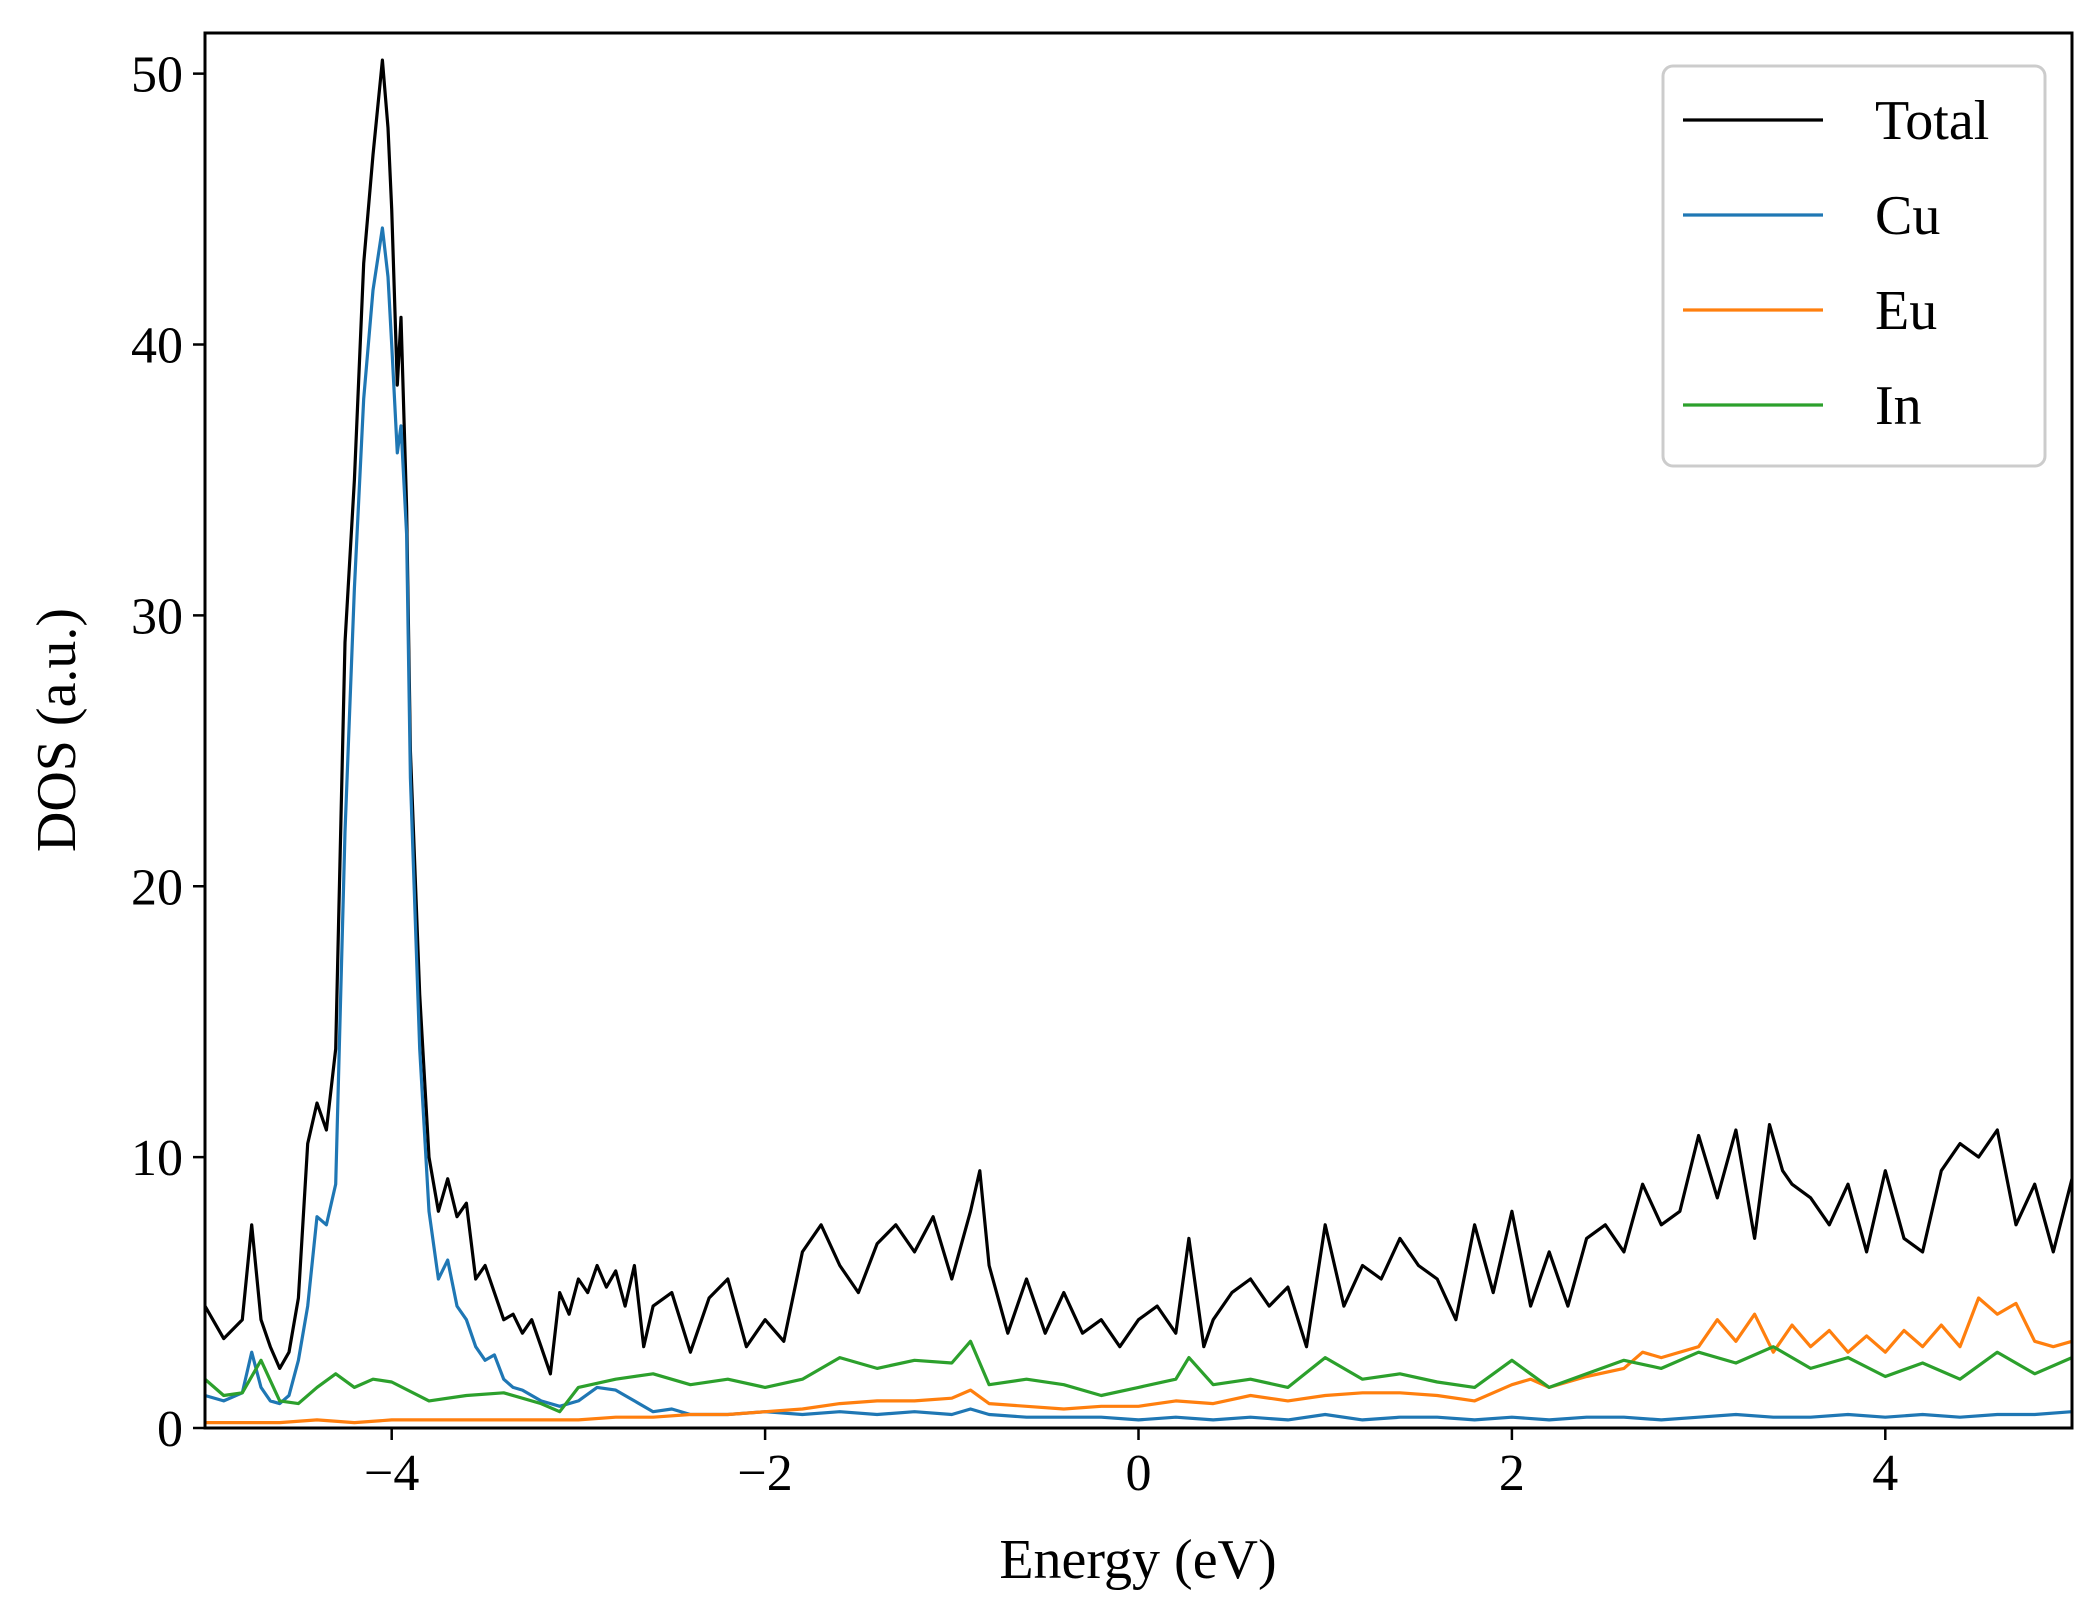 This screenshot has height=1617, width=2097. What do you see at coordinates (1137, 1560) in the screenshot?
I see `x-axis-label: Energy (eV)` at bounding box center [1137, 1560].